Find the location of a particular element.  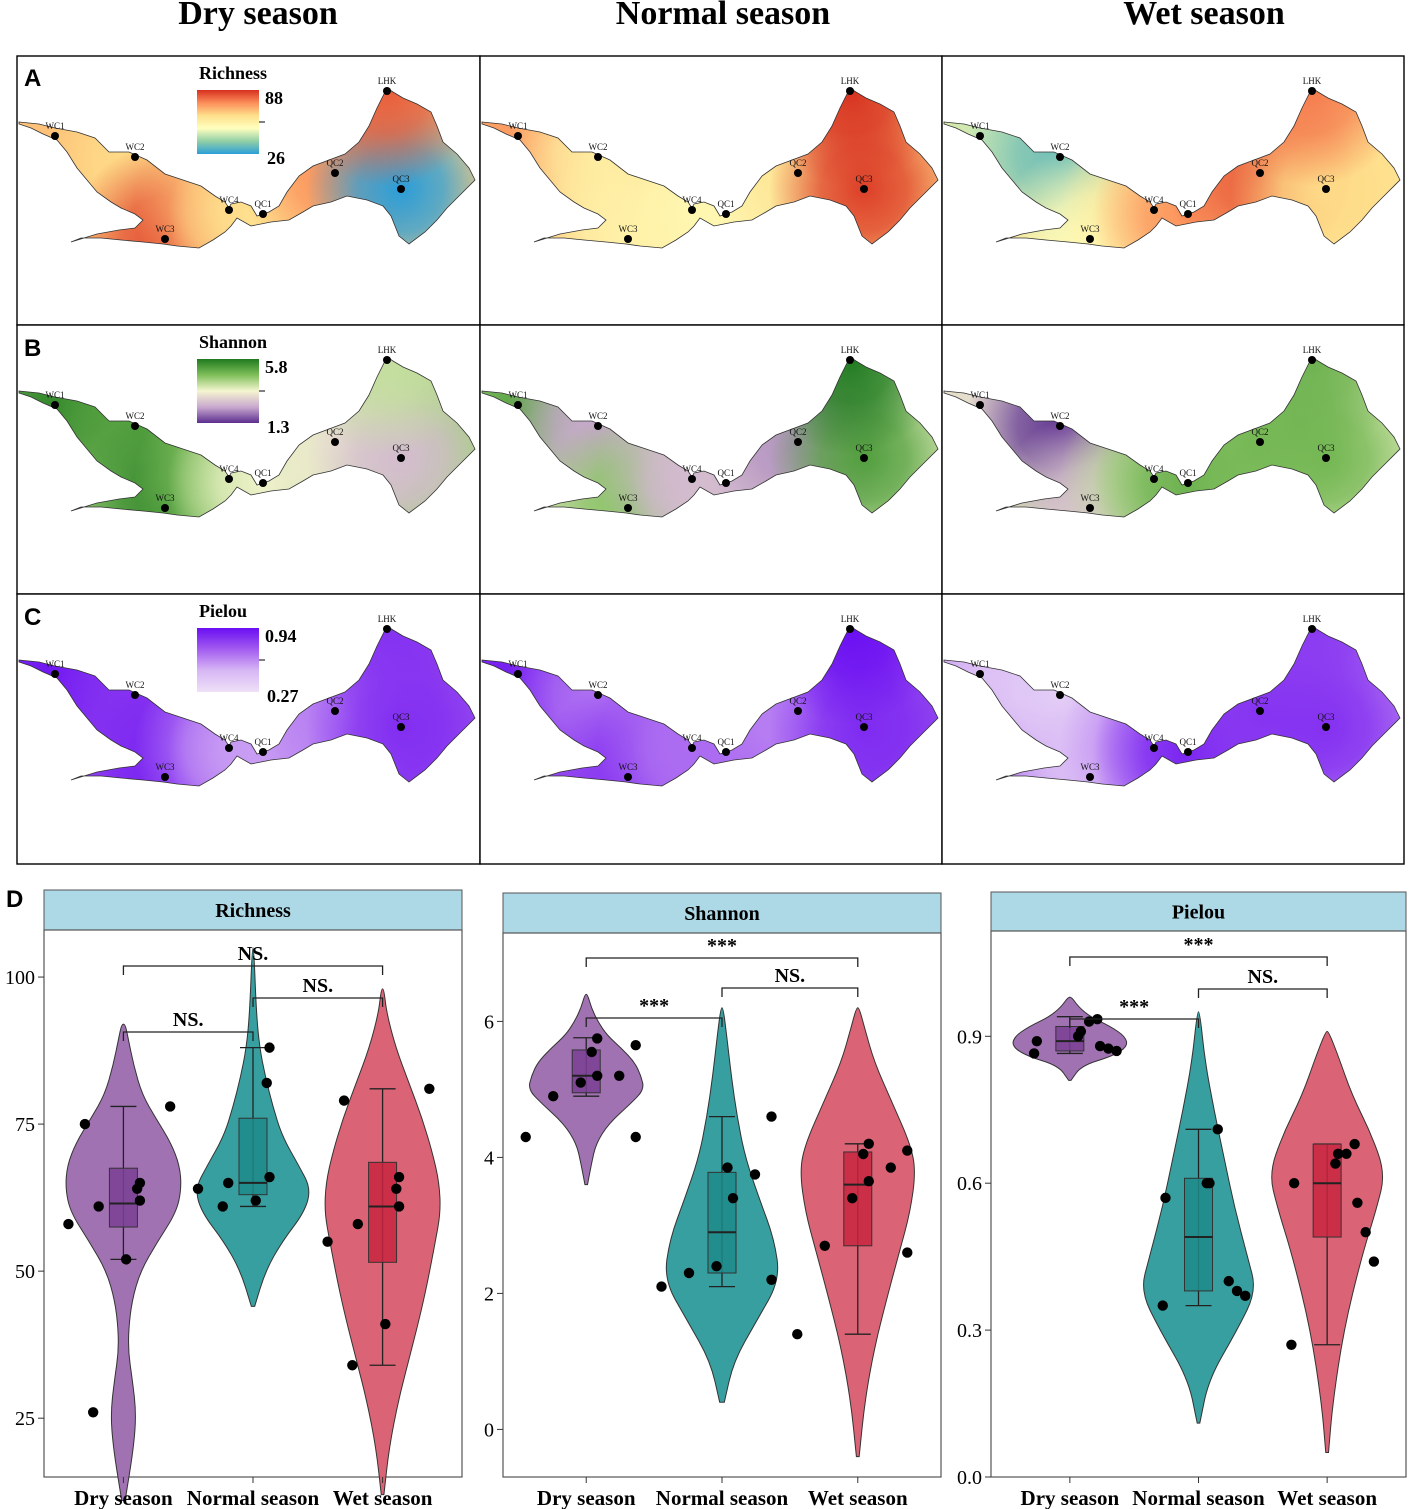

y-tick-label: 0.0 is located at coordinates (969, 1478).